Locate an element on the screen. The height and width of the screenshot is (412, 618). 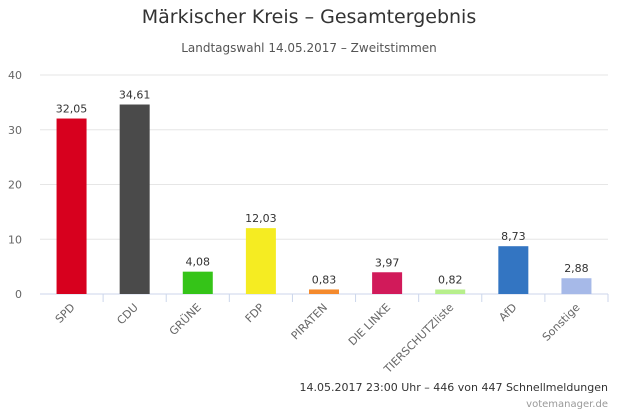
bar-afd is located at coordinates (513, 270).